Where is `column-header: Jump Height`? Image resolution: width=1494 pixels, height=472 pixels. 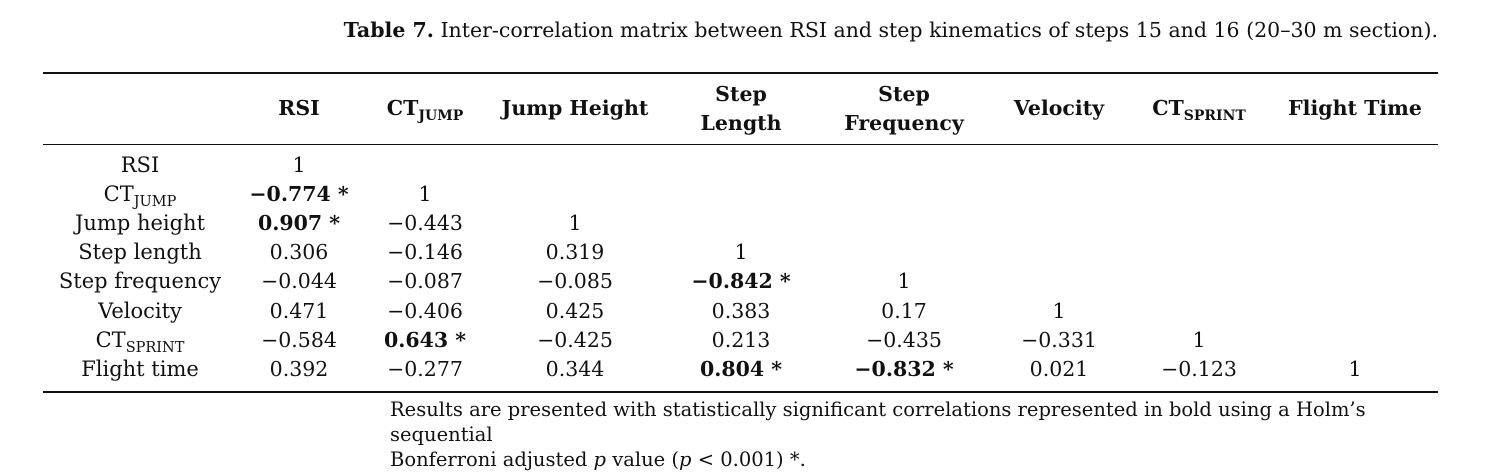 column-header: Jump Height is located at coordinates (575, 108).